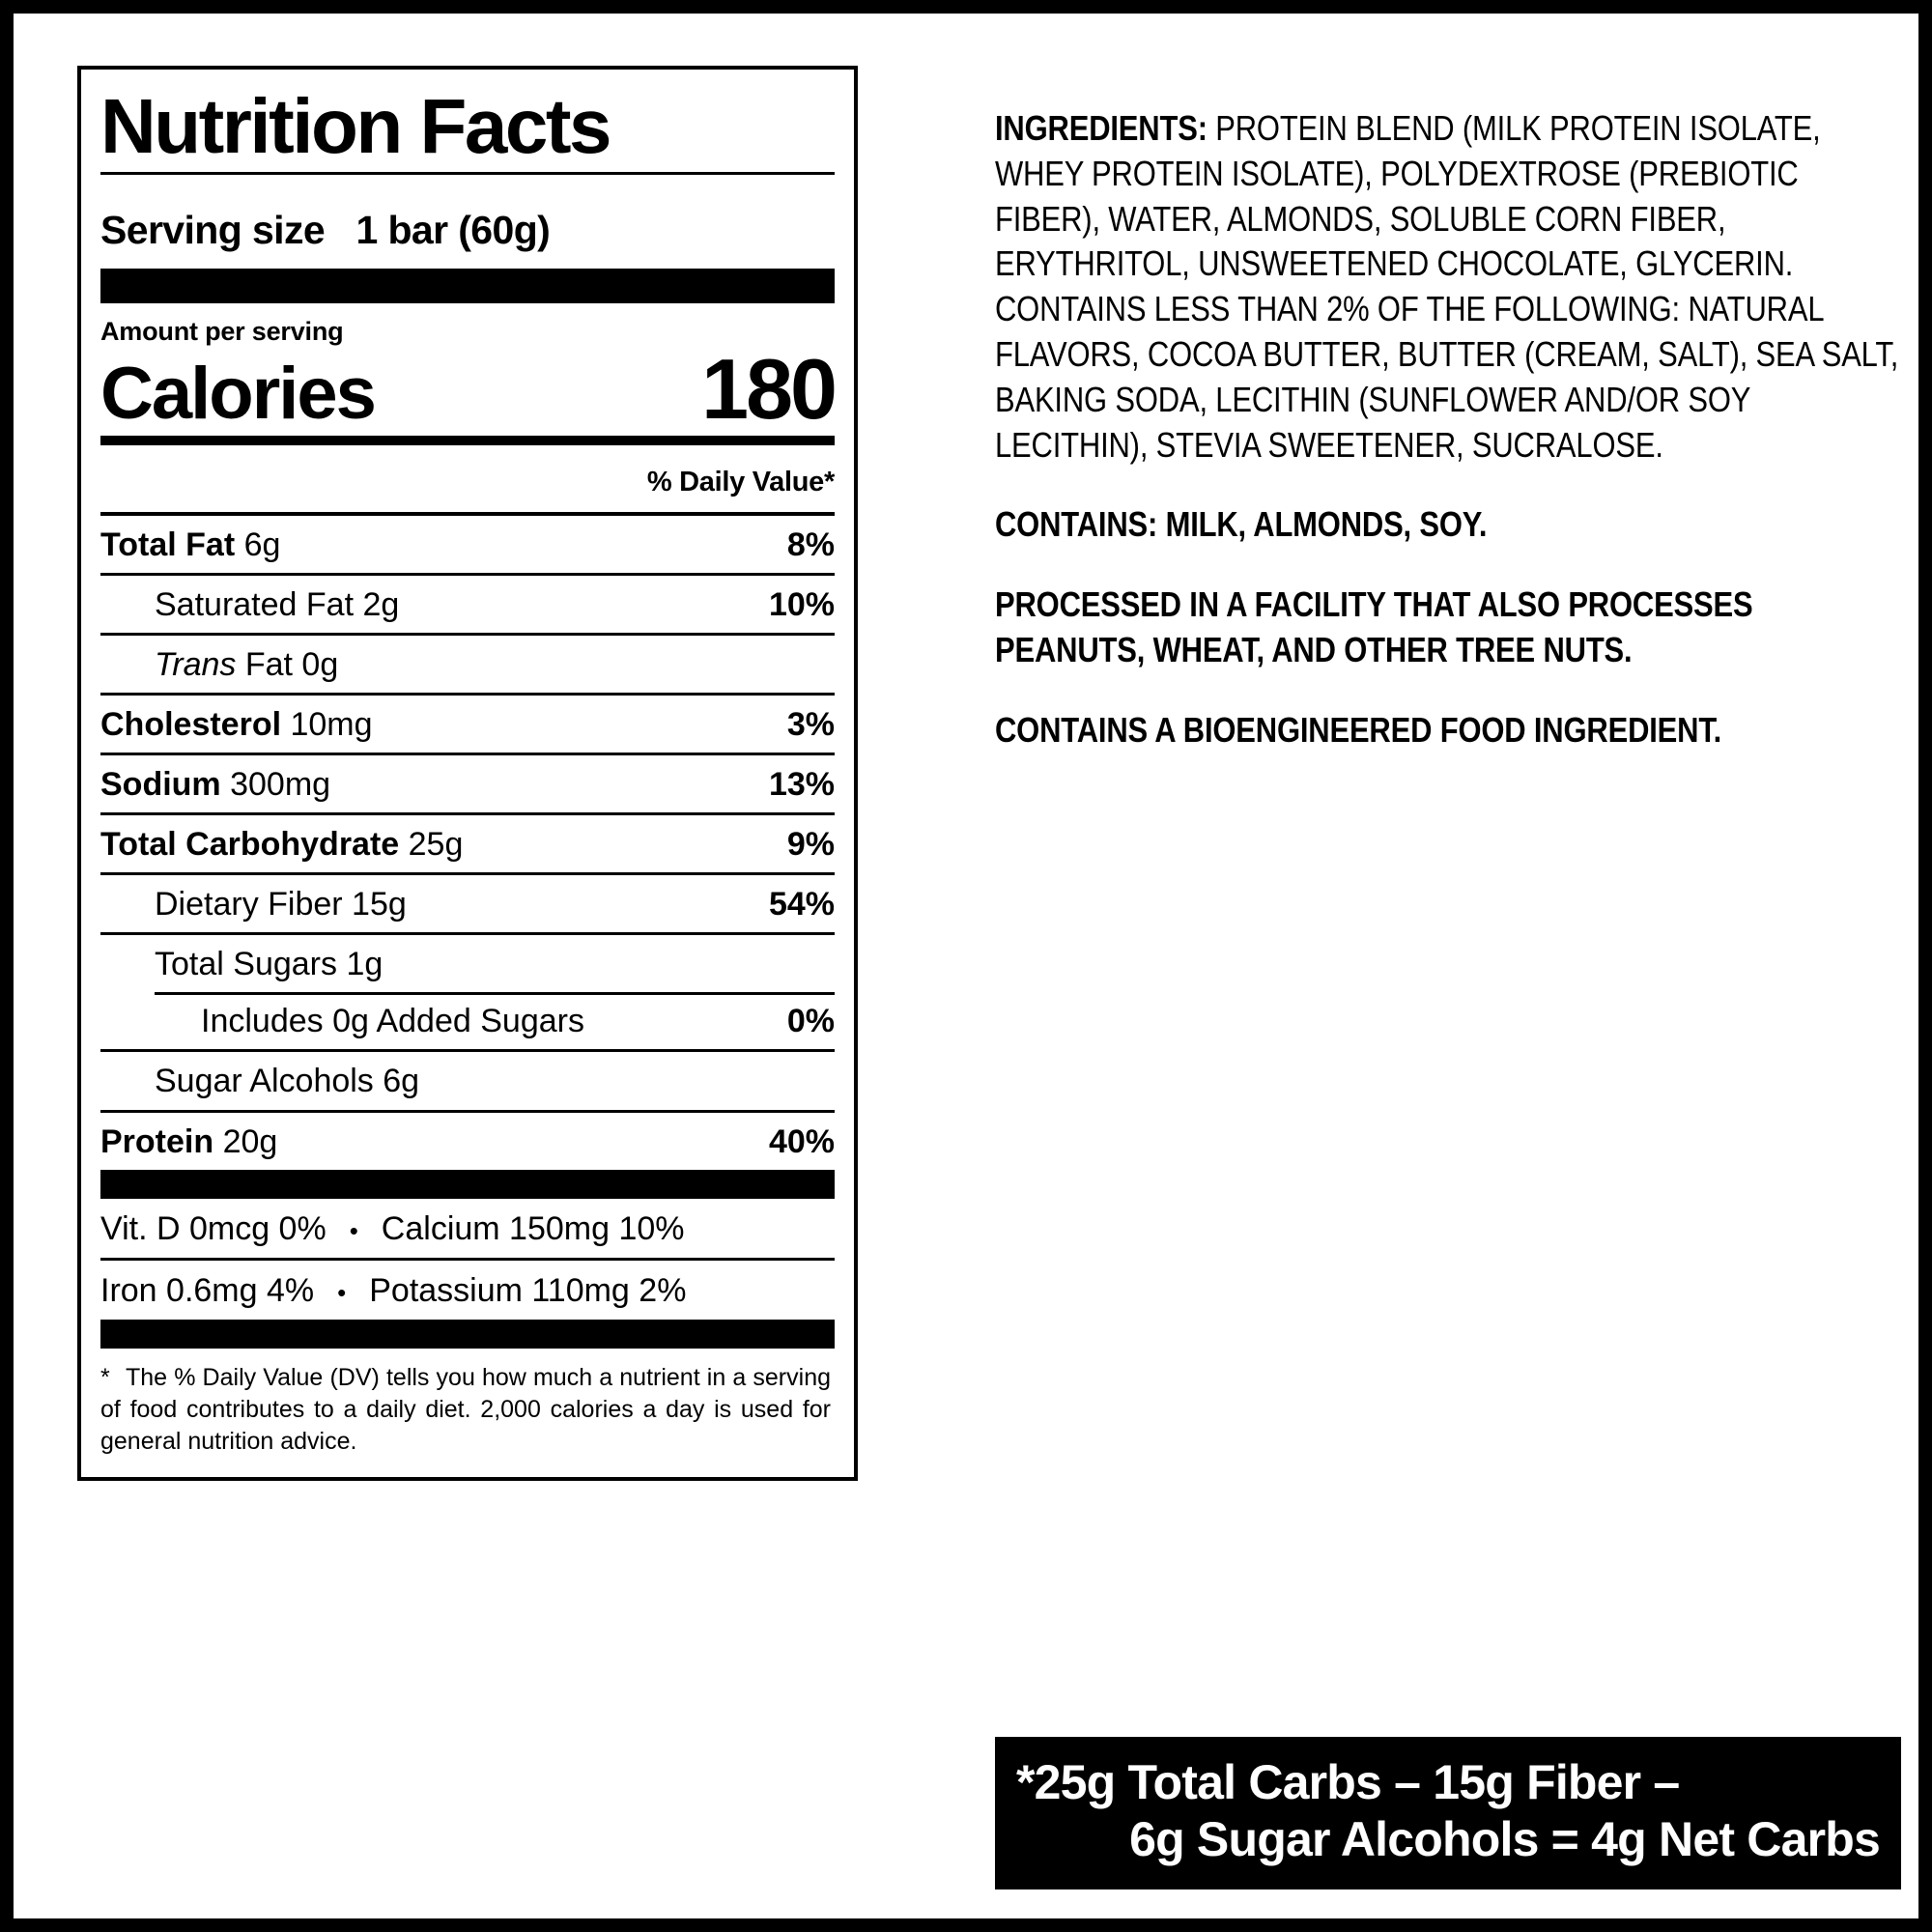 This screenshot has height=1932, width=1932. What do you see at coordinates (355, 126) in the screenshot?
I see `nutrition-facts-title: Nutrition Facts` at bounding box center [355, 126].